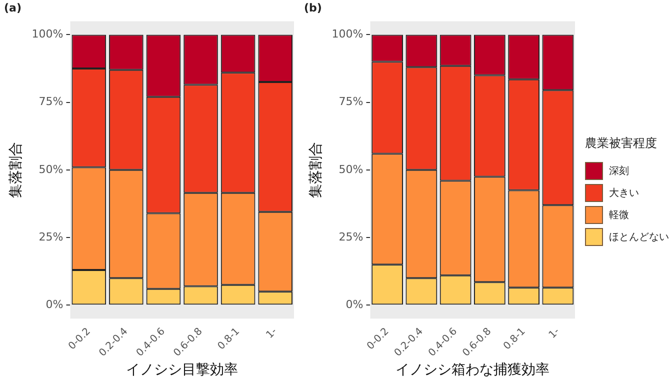 This screenshot has height=383, width=669. I want to click on text: 大きい, so click(624, 193).